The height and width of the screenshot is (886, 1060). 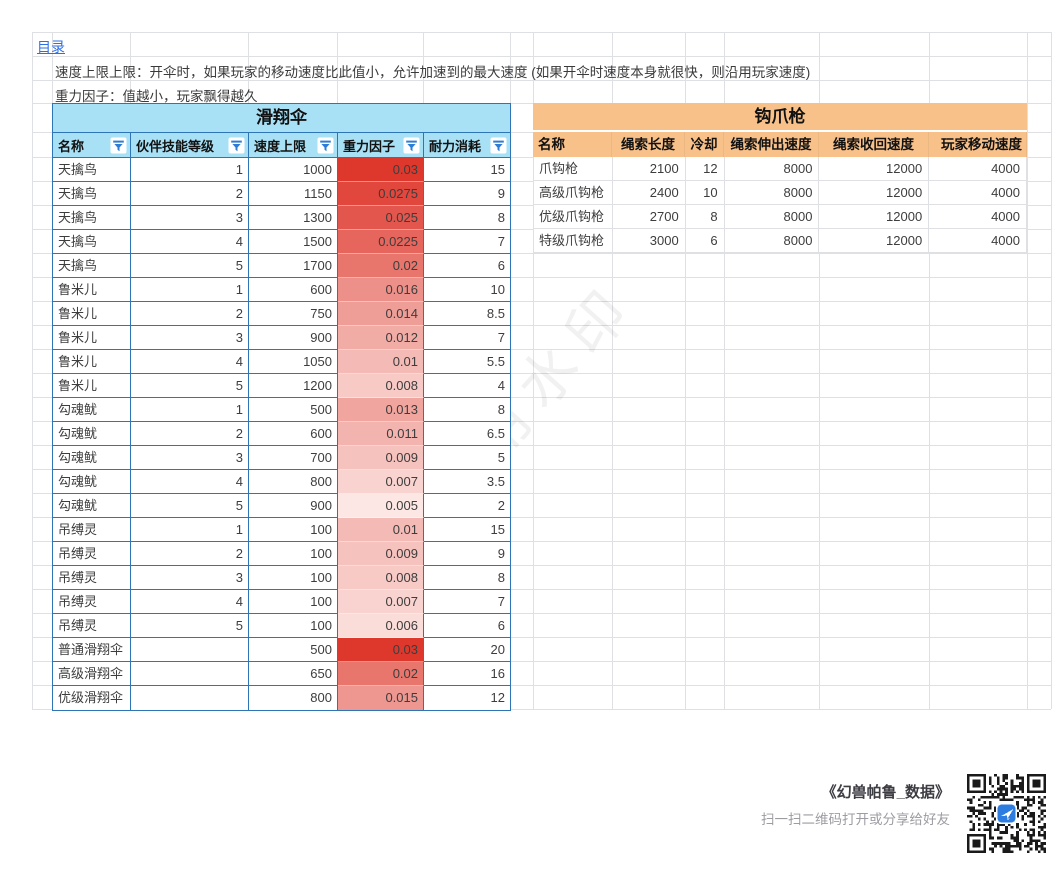 What do you see at coordinates (381, 530) in the screenshot?
I see `cell-gravity-factor: 0.01` at bounding box center [381, 530].